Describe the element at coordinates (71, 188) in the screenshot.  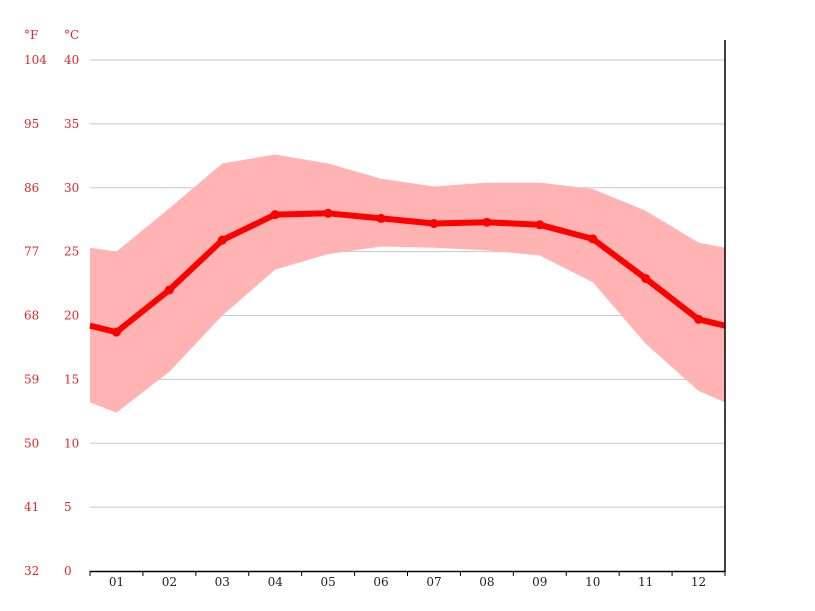
I see `celsius-tick-label: 30` at that location.